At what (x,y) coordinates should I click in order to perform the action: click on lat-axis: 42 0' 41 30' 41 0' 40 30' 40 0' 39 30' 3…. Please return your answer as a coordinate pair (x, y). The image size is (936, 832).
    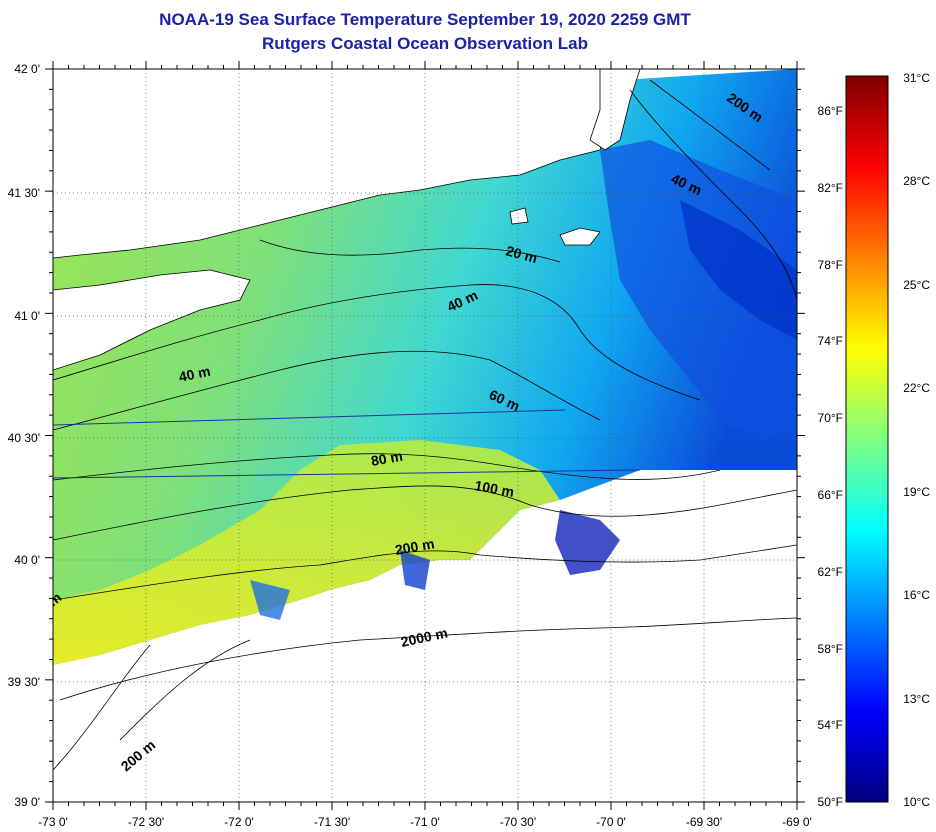
    Looking at the image, I should click on (24, 435).